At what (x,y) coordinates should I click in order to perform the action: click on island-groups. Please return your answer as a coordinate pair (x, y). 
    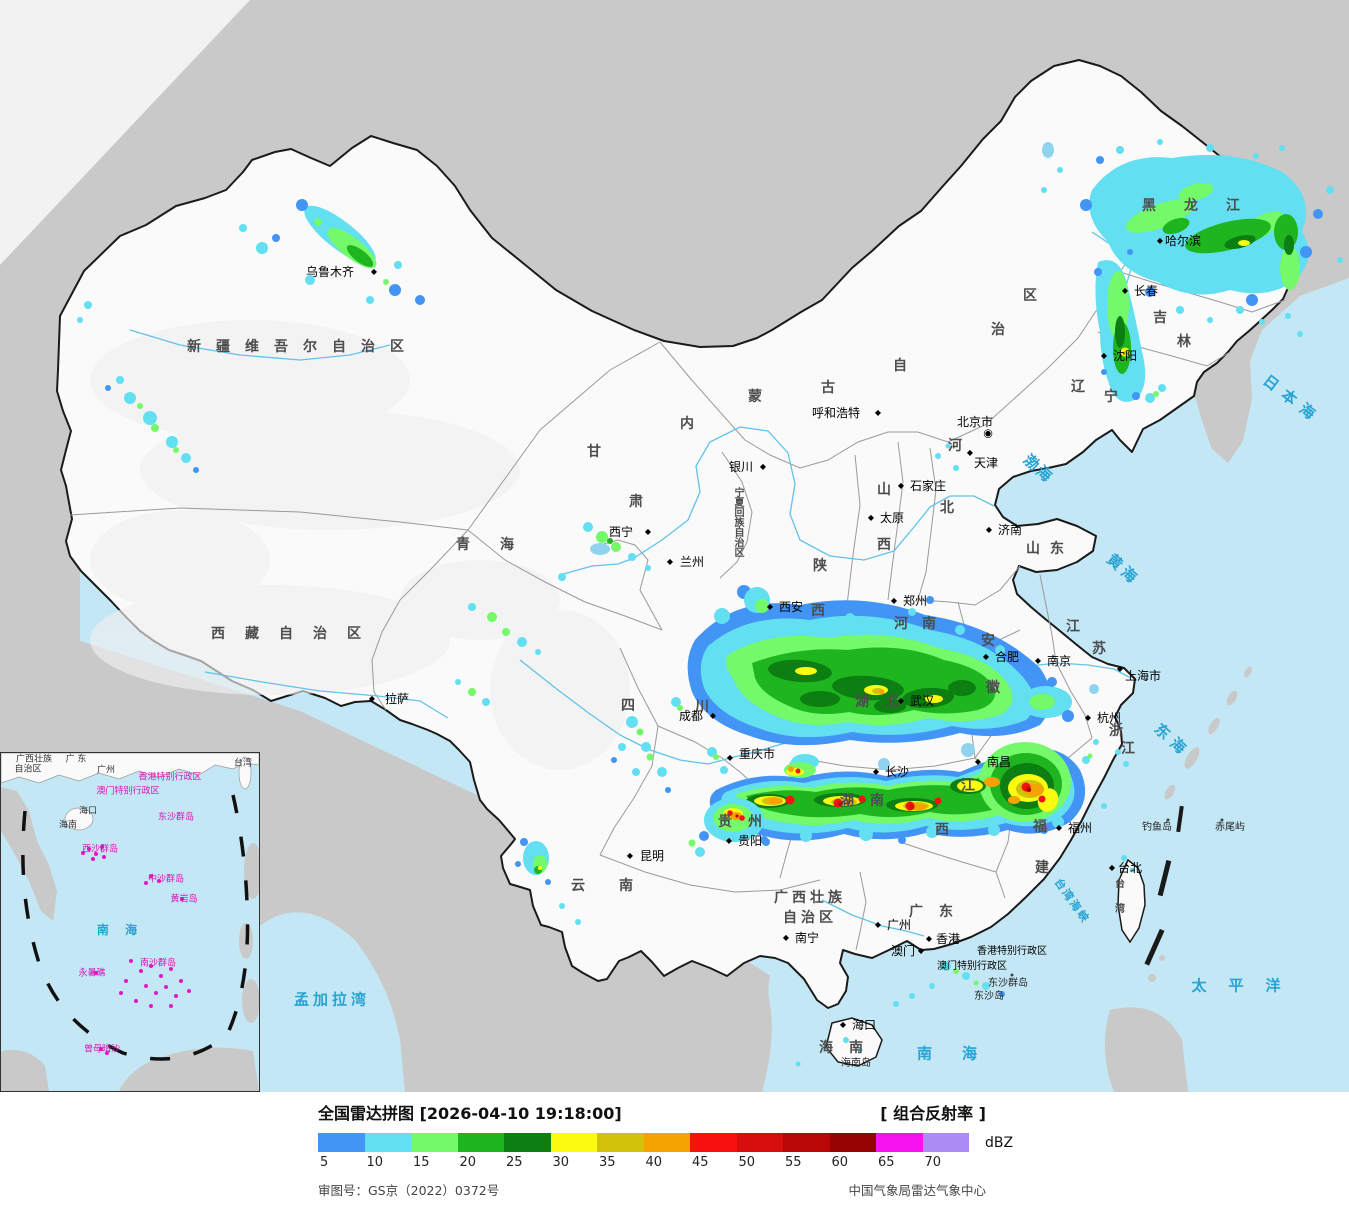
    Looking at the image, I should click on (136, 950).